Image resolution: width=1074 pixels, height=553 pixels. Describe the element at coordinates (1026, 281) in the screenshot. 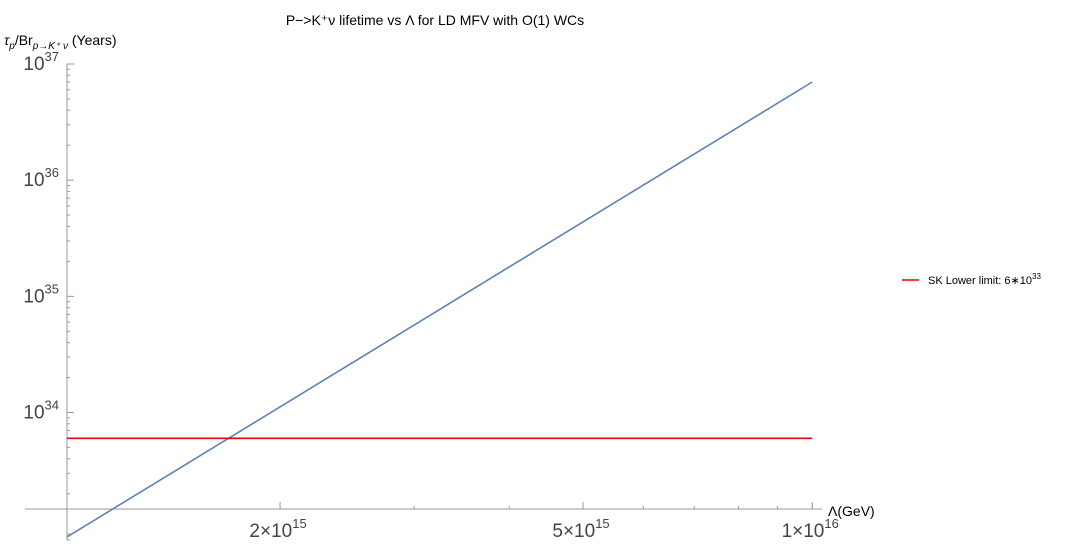

I see `legend-label-mant: 10` at that location.